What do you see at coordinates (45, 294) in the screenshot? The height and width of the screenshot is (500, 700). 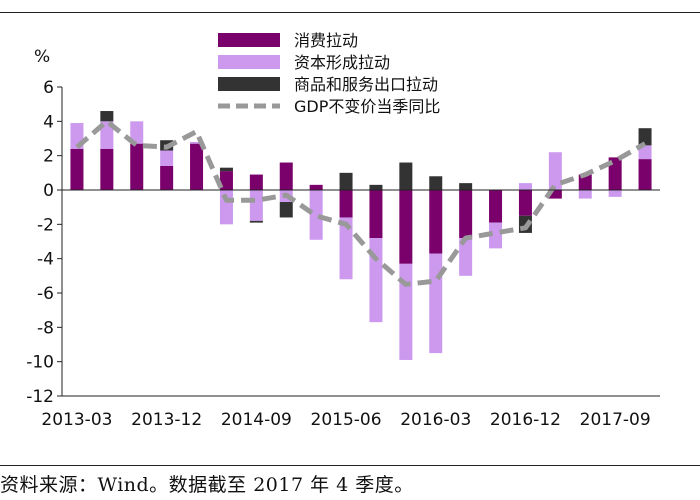 I see `y-tick-label: -6` at bounding box center [45, 294].